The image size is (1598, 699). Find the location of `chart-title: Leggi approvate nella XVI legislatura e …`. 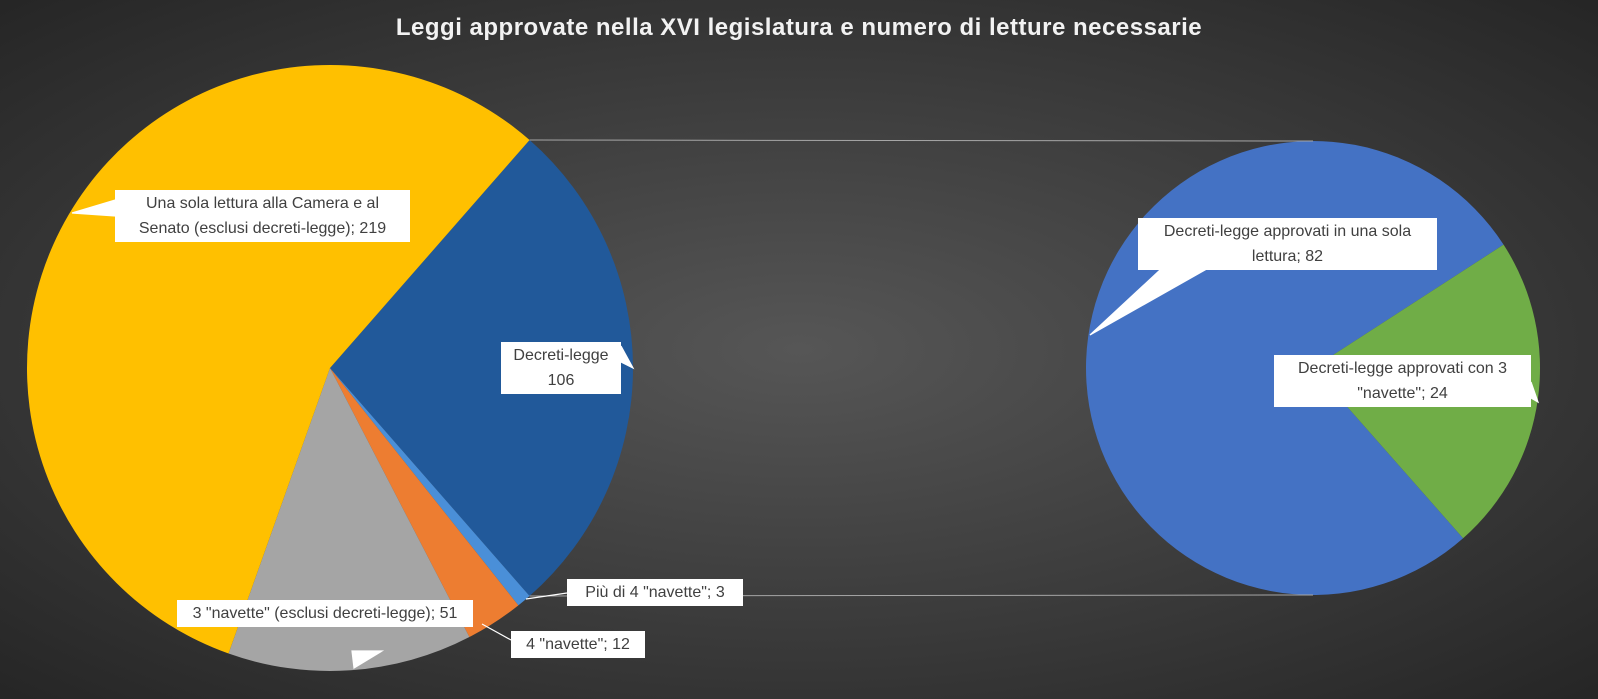

chart-title: Leggi approvate nella XVI legislatura e … is located at coordinates (799, 27).